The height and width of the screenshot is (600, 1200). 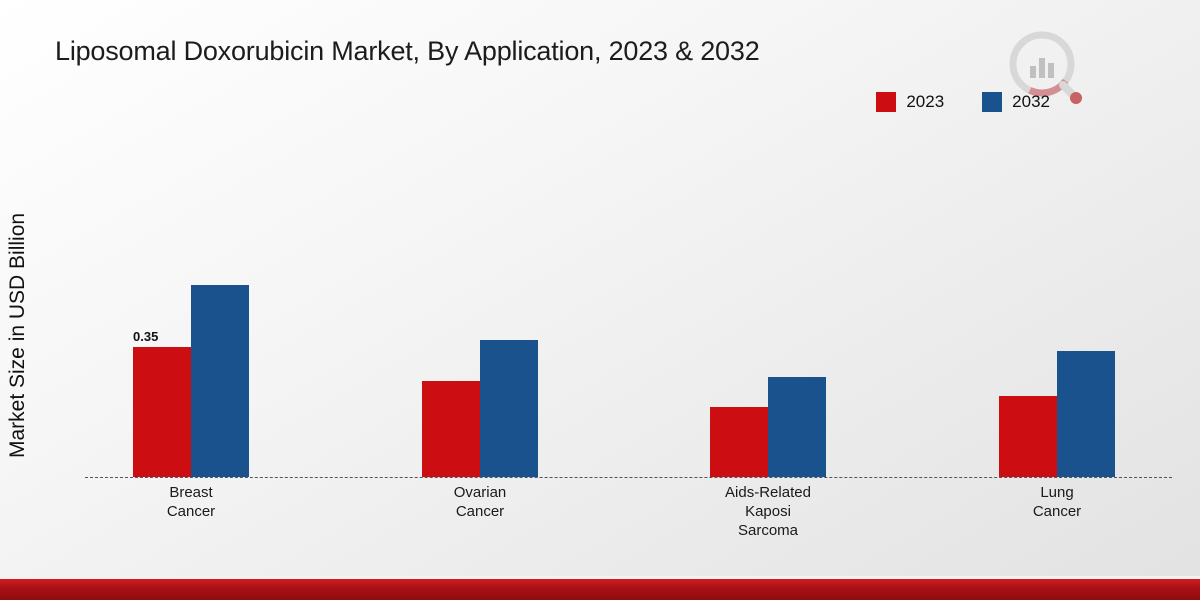 I want to click on legend-item-2023: 2023, so click(x=910, y=102).